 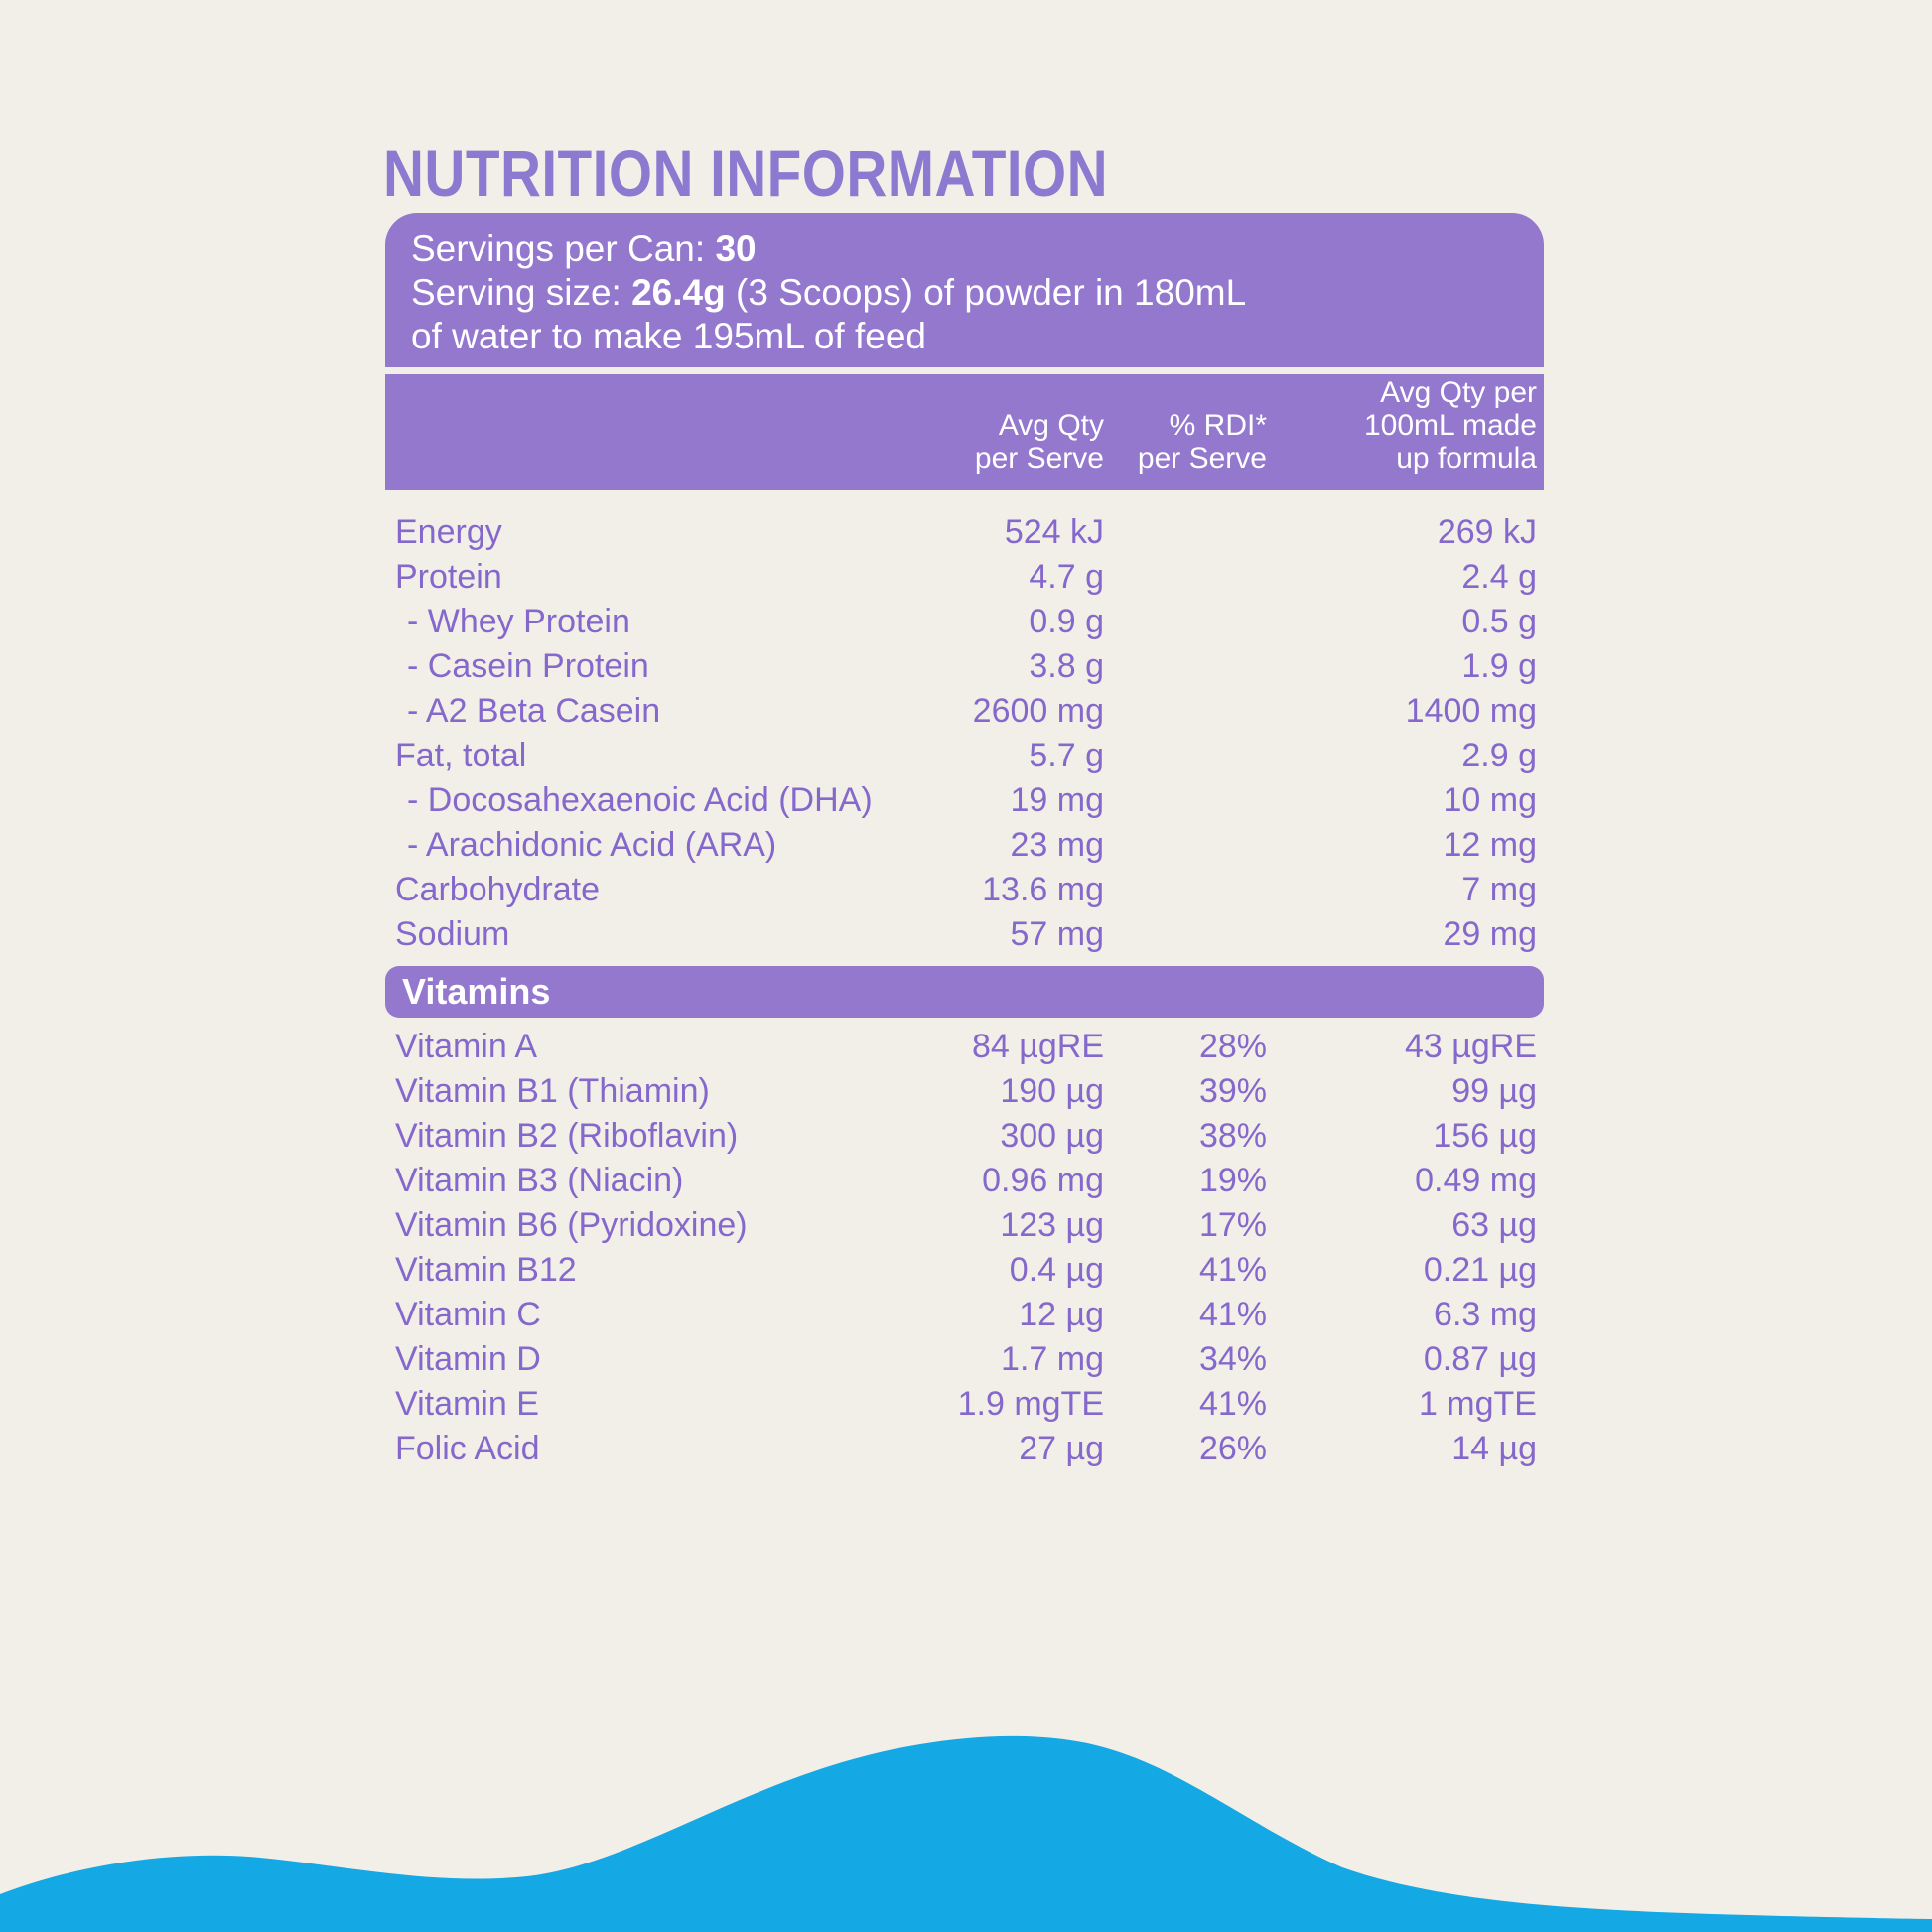 I want to click on row-value-per-100ml: 156 µg, so click(x=1485, y=1136).